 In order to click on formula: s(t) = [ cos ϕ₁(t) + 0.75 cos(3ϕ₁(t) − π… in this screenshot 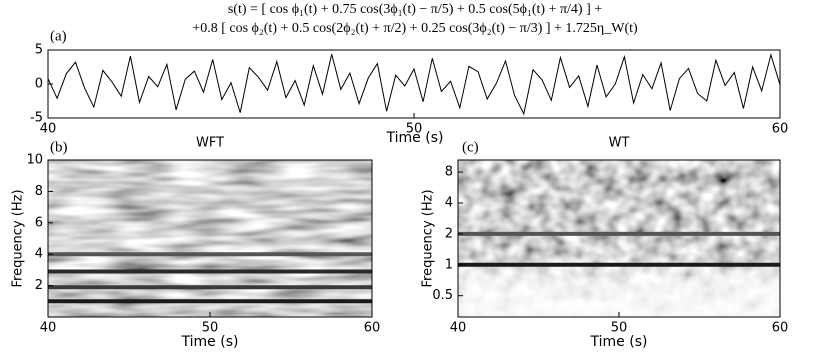, I will do `click(415, 9)`.